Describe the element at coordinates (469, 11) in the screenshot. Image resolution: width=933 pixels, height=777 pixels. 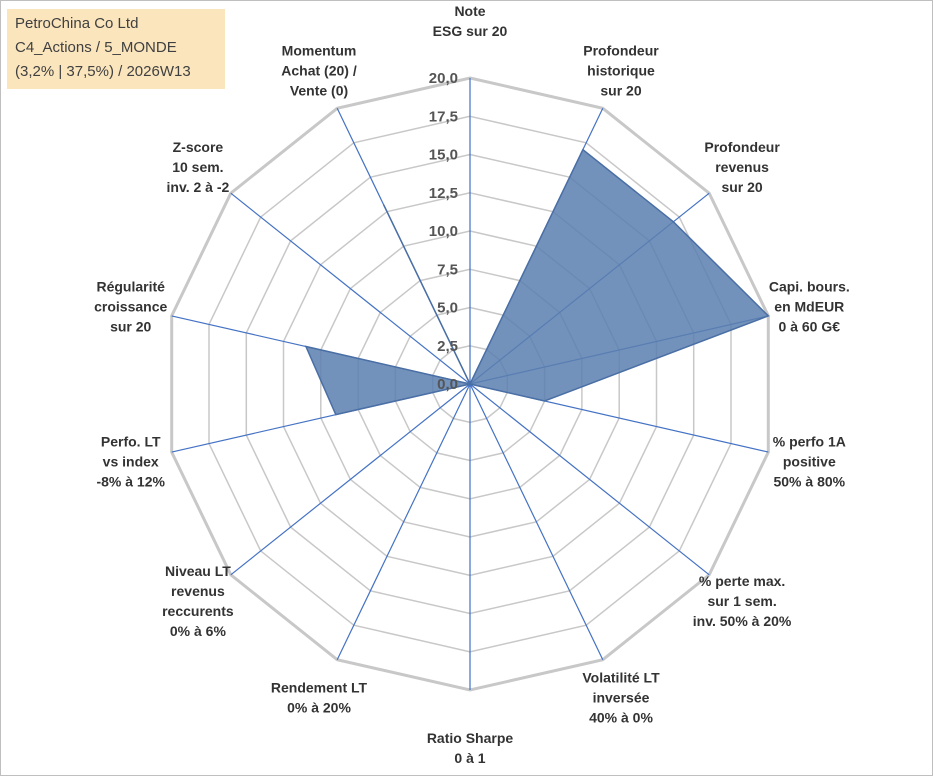
I see `axis-label-line: Note` at that location.